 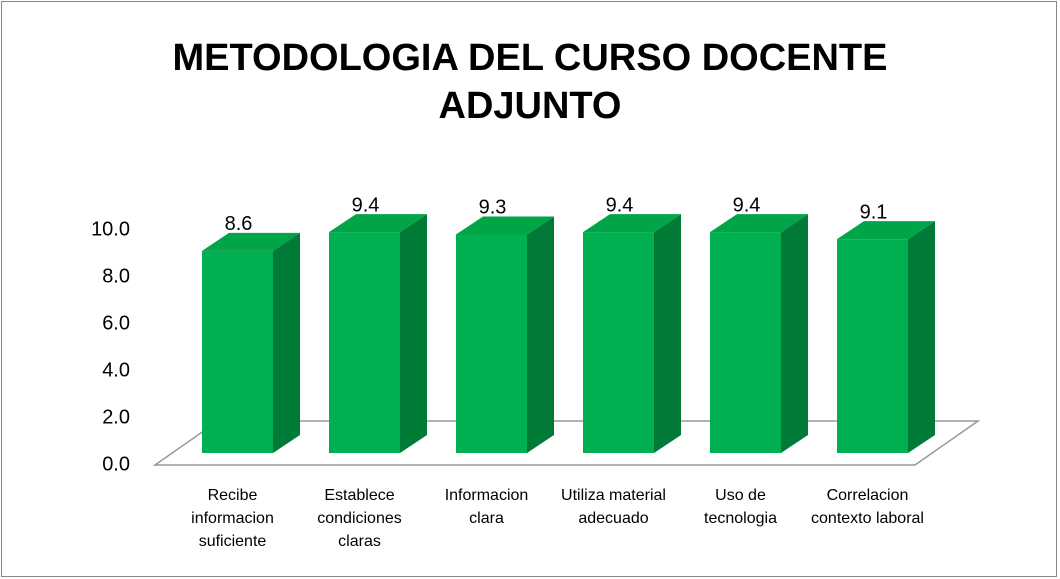 I want to click on y-tick-label: 10.0, so click(x=110, y=229).